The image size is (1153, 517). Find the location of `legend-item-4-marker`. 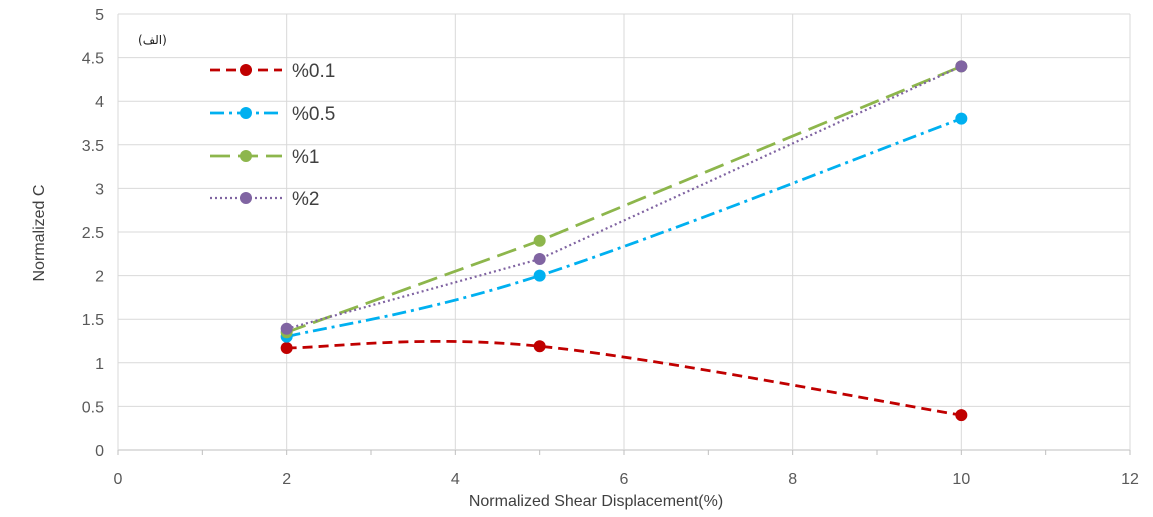

legend-item-4-marker is located at coordinates (246, 198).